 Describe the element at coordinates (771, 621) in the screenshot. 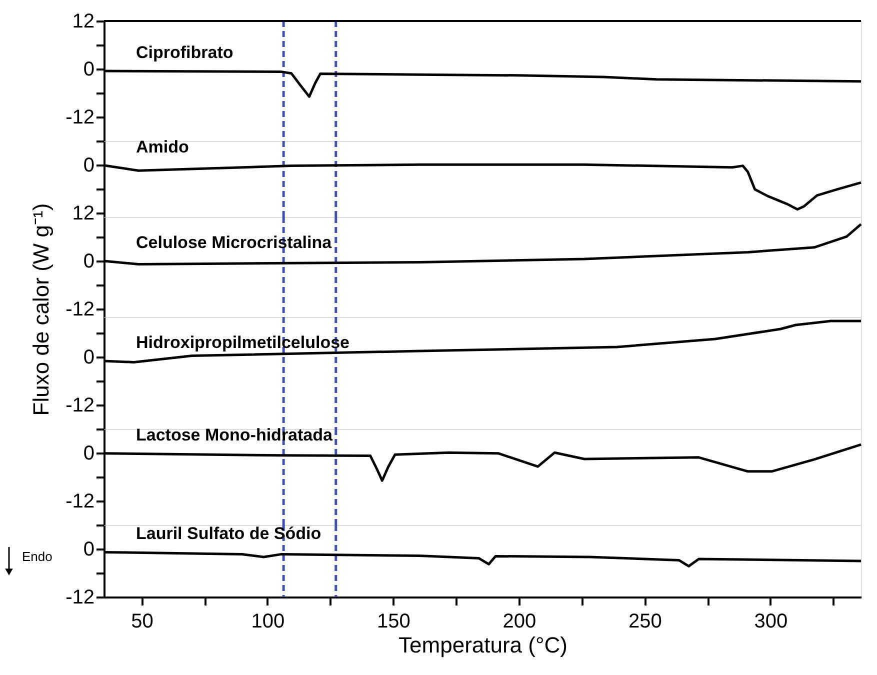

I see `x-tick-label: 300` at that location.